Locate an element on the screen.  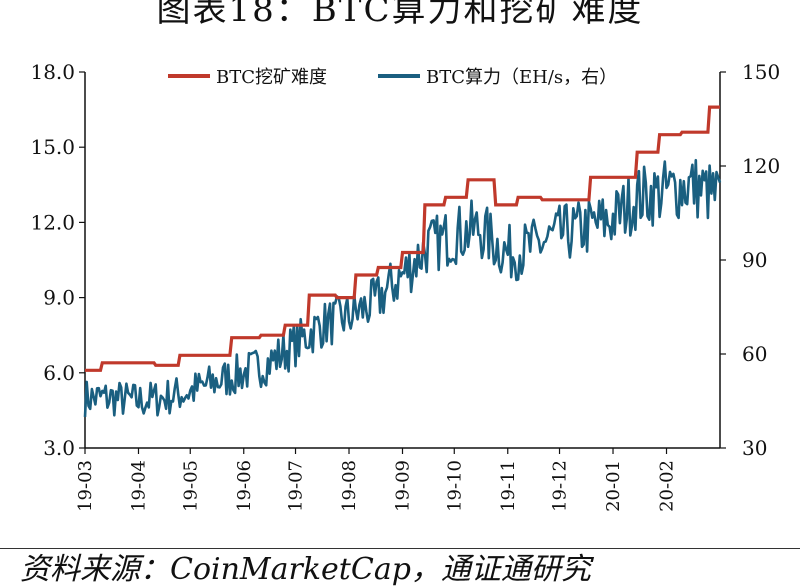
source-note: 资料来源：CoinMarketCap，通证通研究 is located at coordinates (305, 569).